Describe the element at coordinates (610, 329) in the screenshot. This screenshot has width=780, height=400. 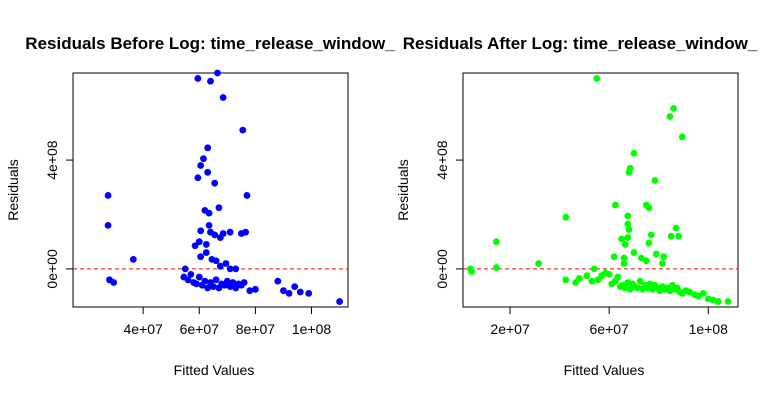
I see `right-x-tick-label: 6e+07` at that location.